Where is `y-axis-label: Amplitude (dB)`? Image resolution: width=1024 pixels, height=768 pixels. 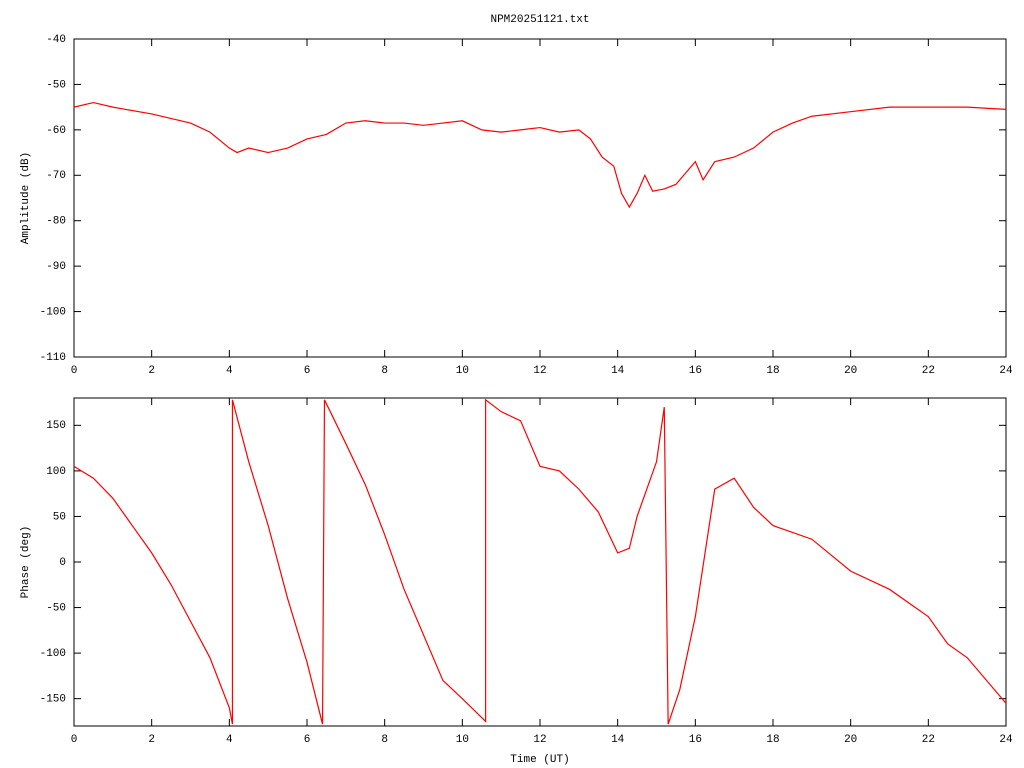
y-axis-label: Amplitude (dB) is located at coordinates (26, 198).